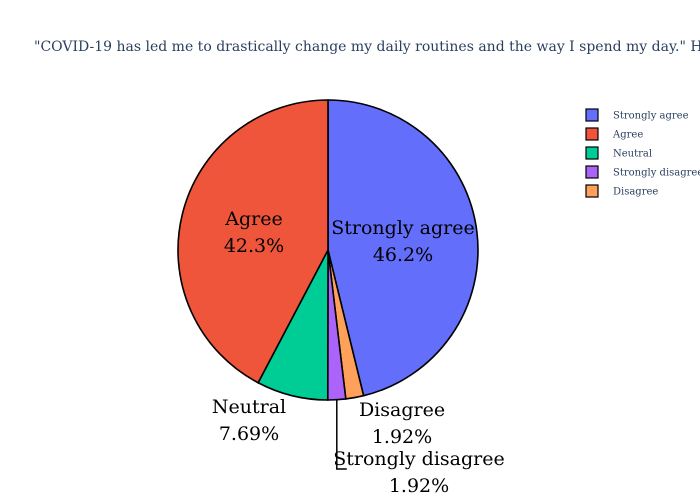 The height and width of the screenshot is (500, 700). I want to click on slice-label-name: Agree, so click(253, 219).